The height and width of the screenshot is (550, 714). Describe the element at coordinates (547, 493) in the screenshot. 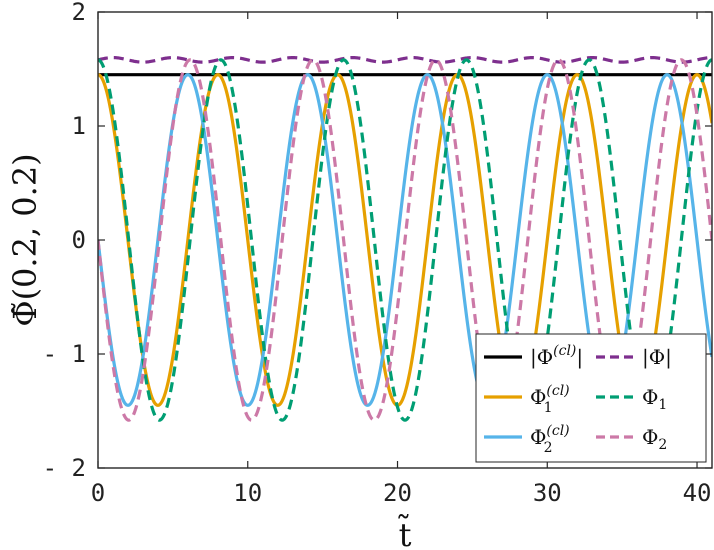

I see `x-tick-label: 30` at that location.